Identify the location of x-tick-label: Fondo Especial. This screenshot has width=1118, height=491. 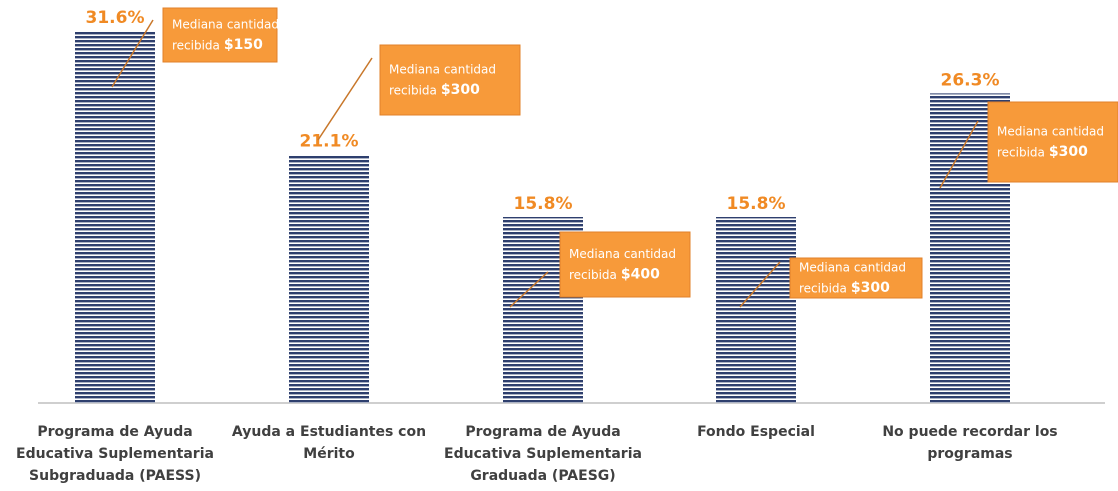
(756, 432).